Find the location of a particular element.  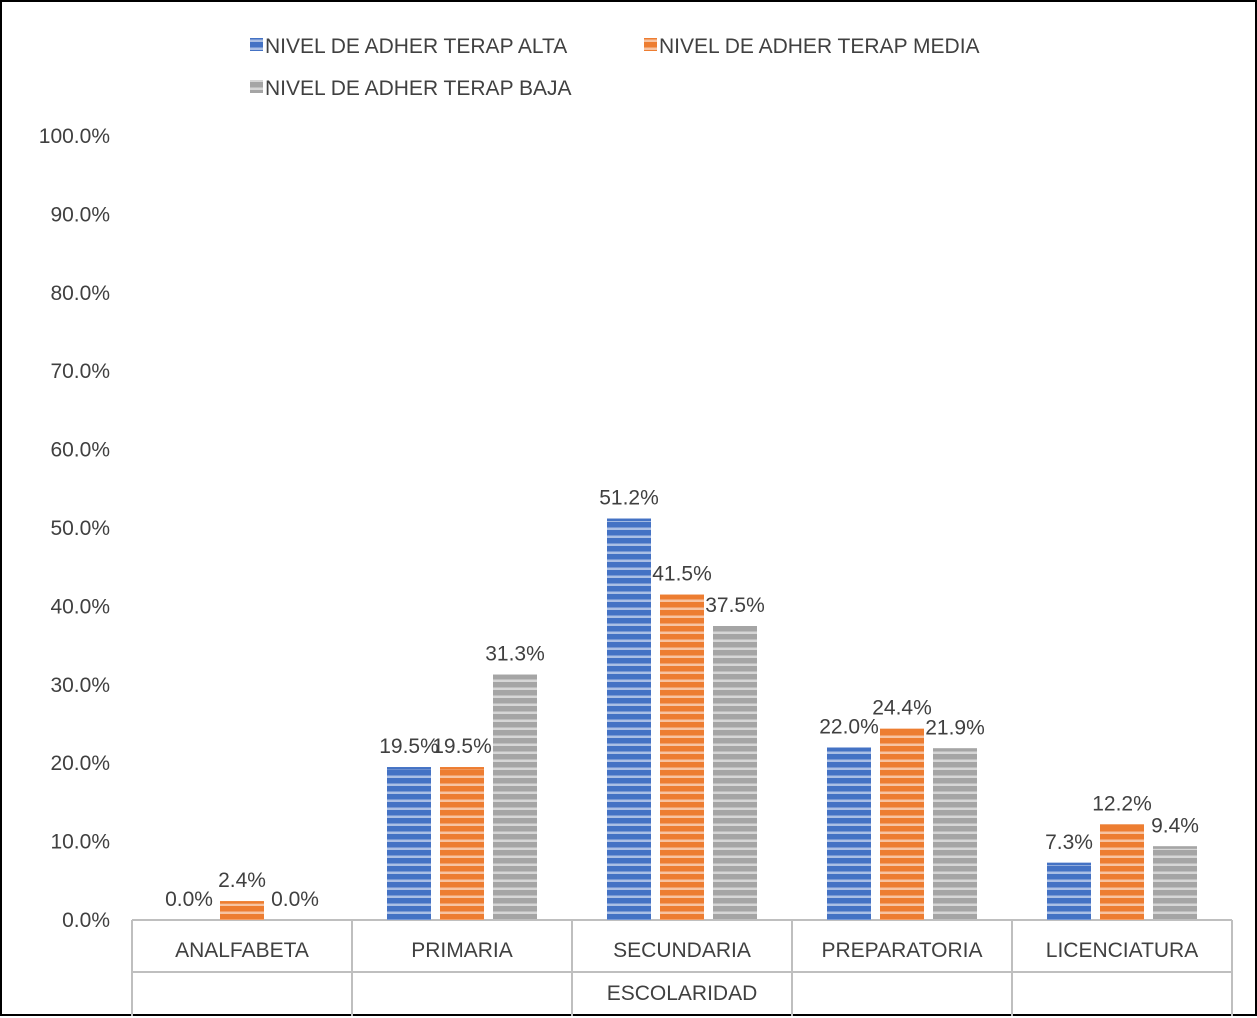

data-label-preparatoria-2: 21.9% is located at coordinates (955, 727).